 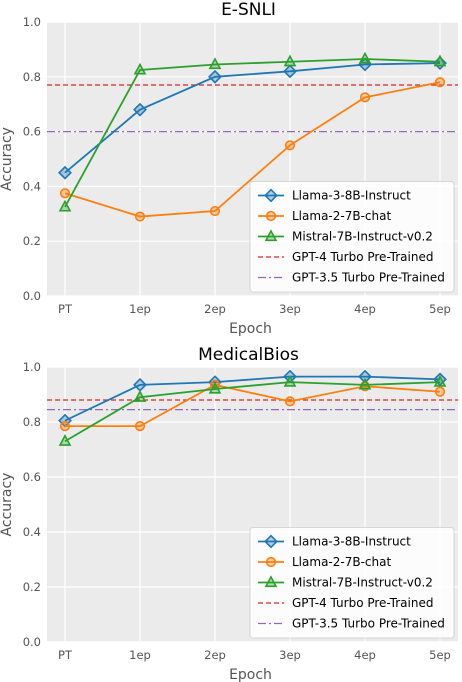 What do you see at coordinates (248, 10) in the screenshot?
I see `chart-title: E-SNLI` at bounding box center [248, 10].